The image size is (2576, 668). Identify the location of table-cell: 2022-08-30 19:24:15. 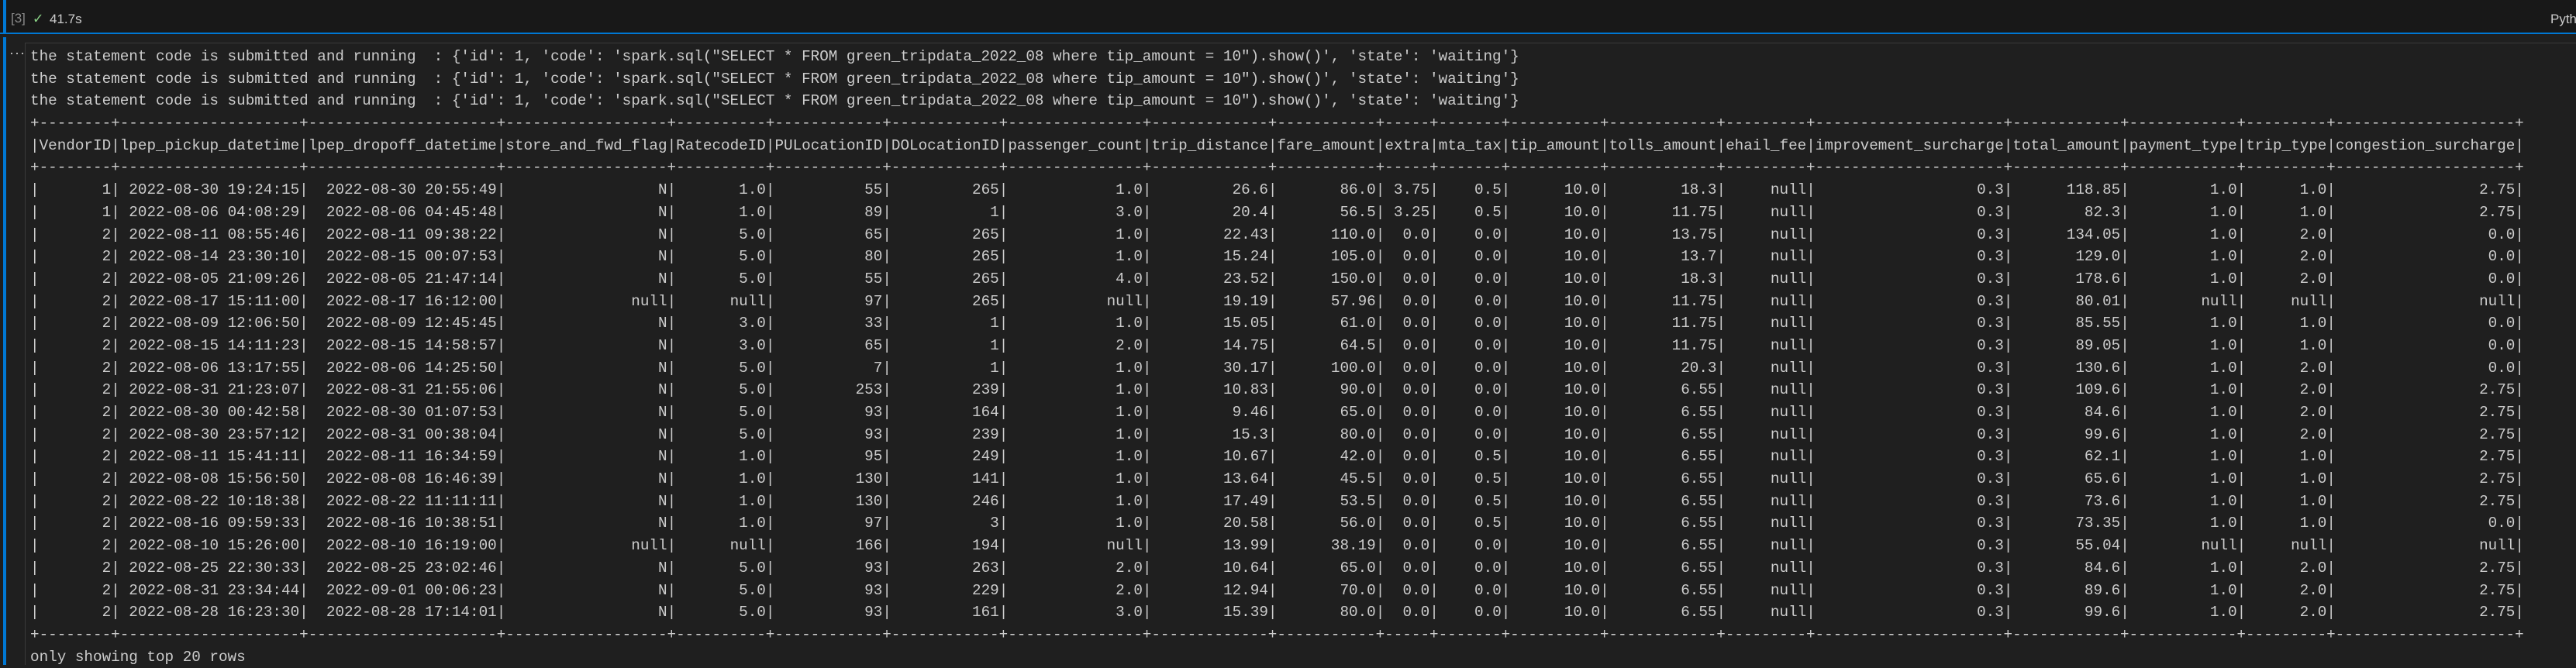
(209, 190).